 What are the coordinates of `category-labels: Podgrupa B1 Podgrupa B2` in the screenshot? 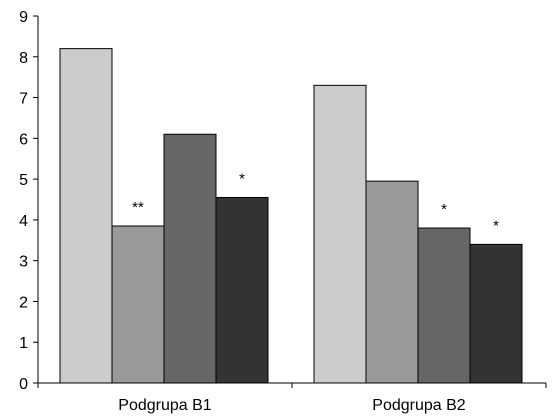 It's located at (292, 405).